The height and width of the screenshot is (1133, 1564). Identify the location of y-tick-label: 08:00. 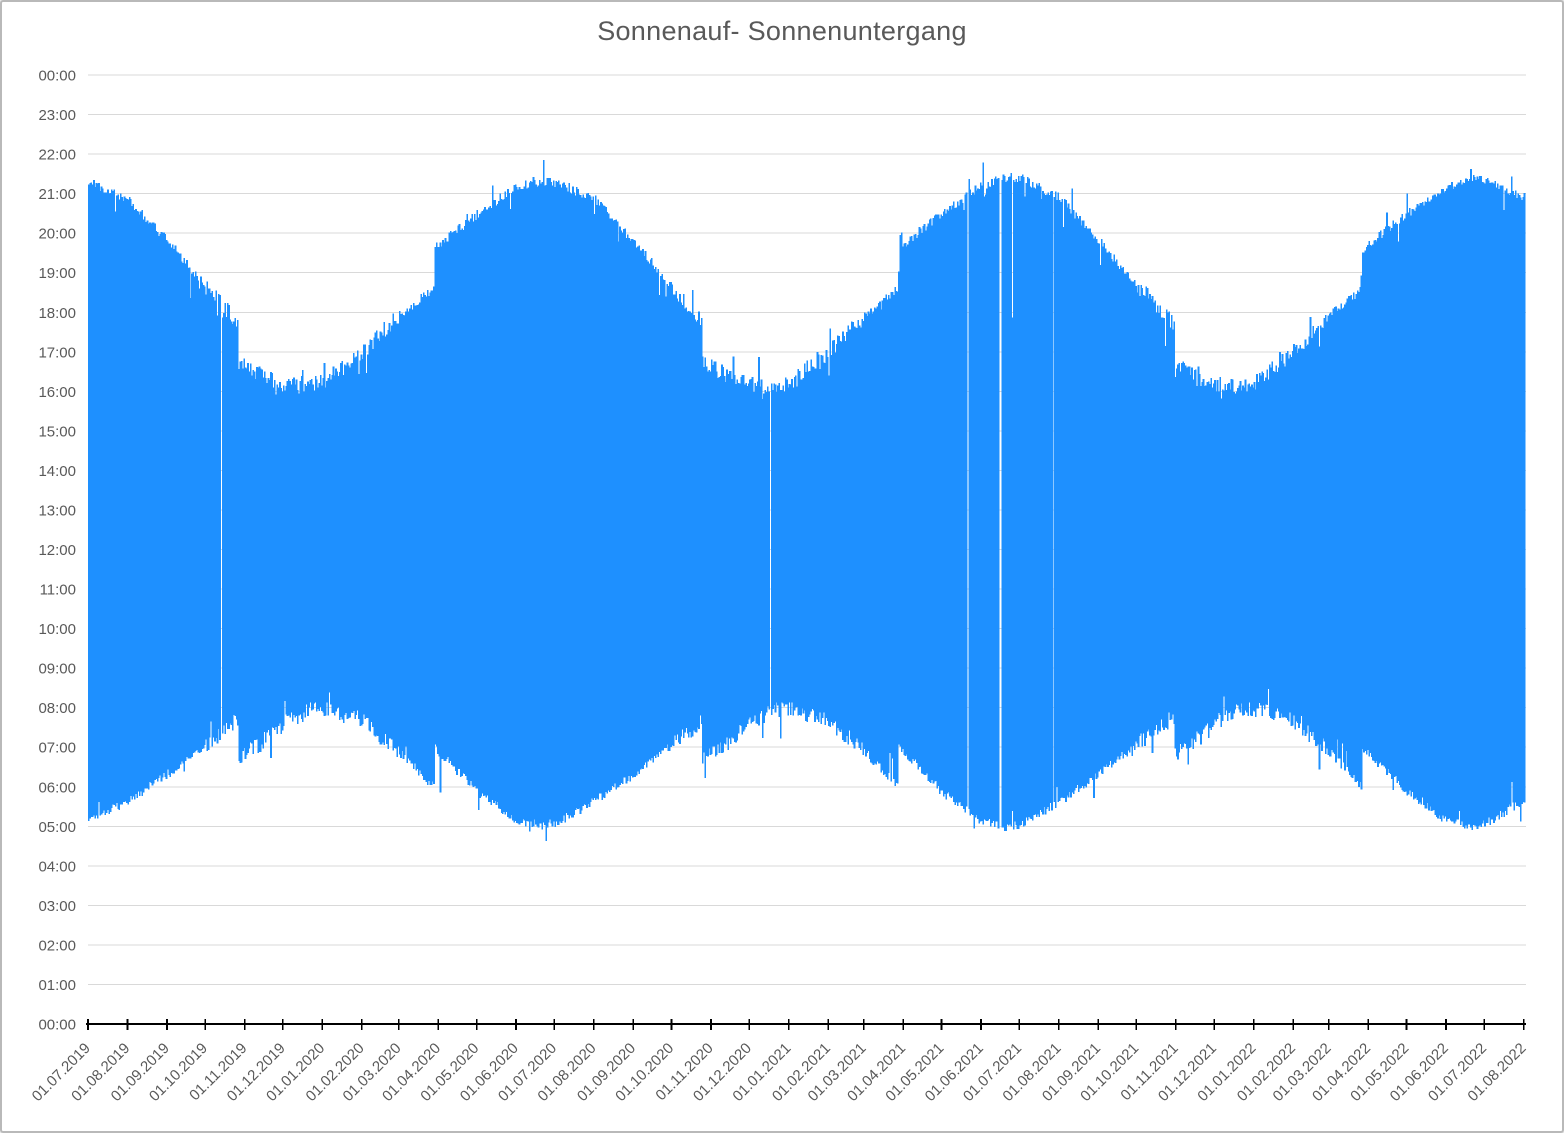
(57, 708).